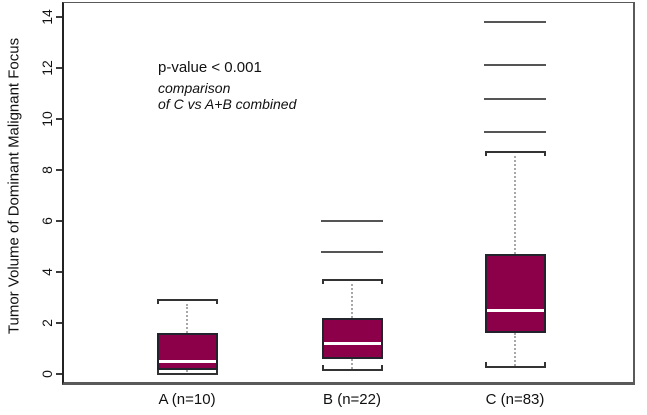 This screenshot has height=415, width=647. What do you see at coordinates (187, 399) in the screenshot?
I see `x-axis-label: A (n=10)` at bounding box center [187, 399].